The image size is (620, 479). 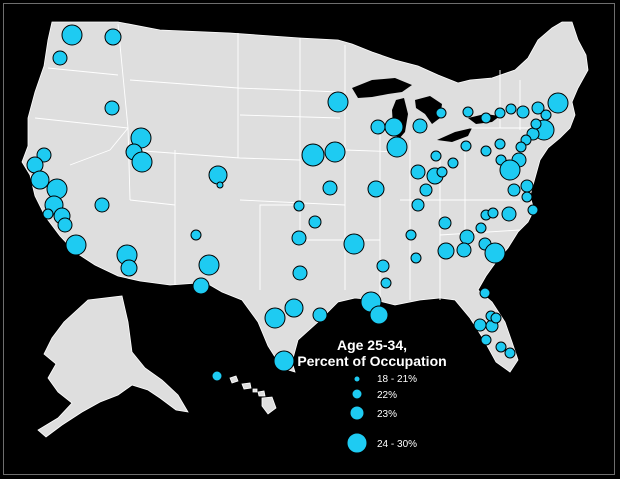 What do you see at coordinates (217, 376) in the screenshot?
I see `city-bubble-hawaii` at bounding box center [217, 376].